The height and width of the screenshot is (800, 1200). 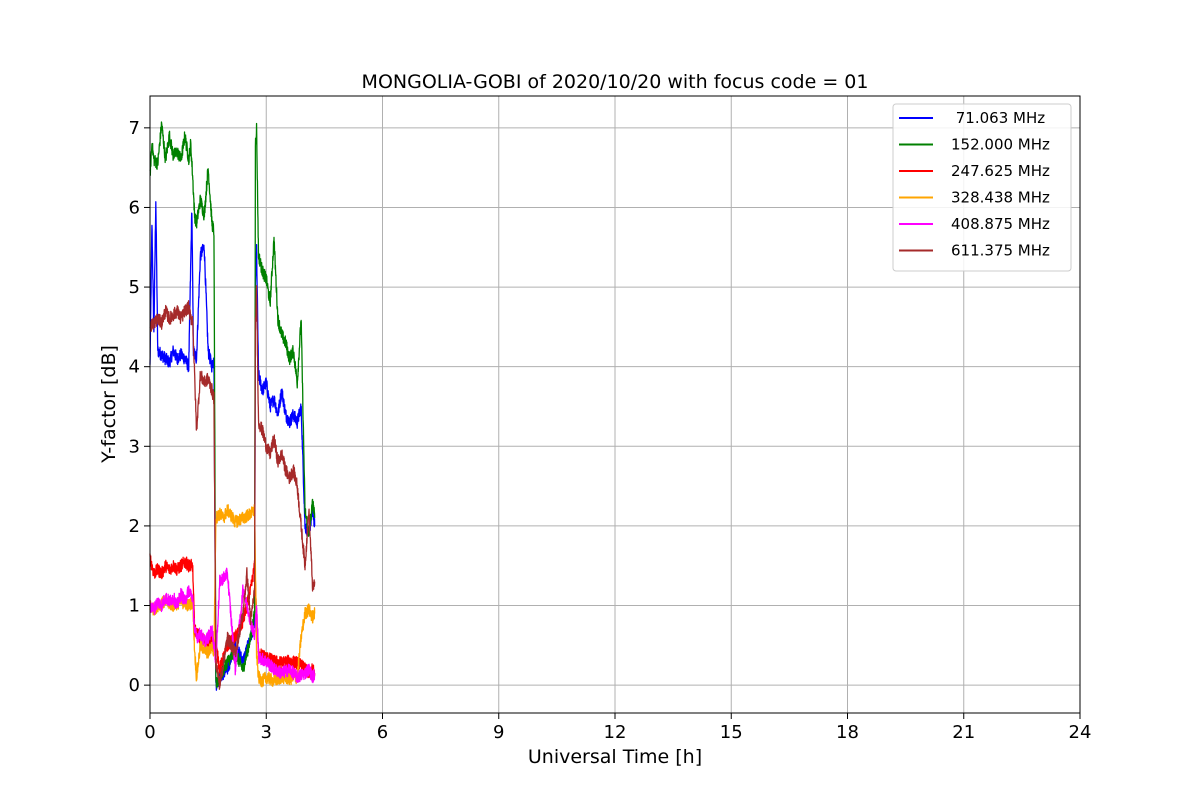 What do you see at coordinates (149, 732) in the screenshot?
I see `x-tick-label: 0` at bounding box center [149, 732].